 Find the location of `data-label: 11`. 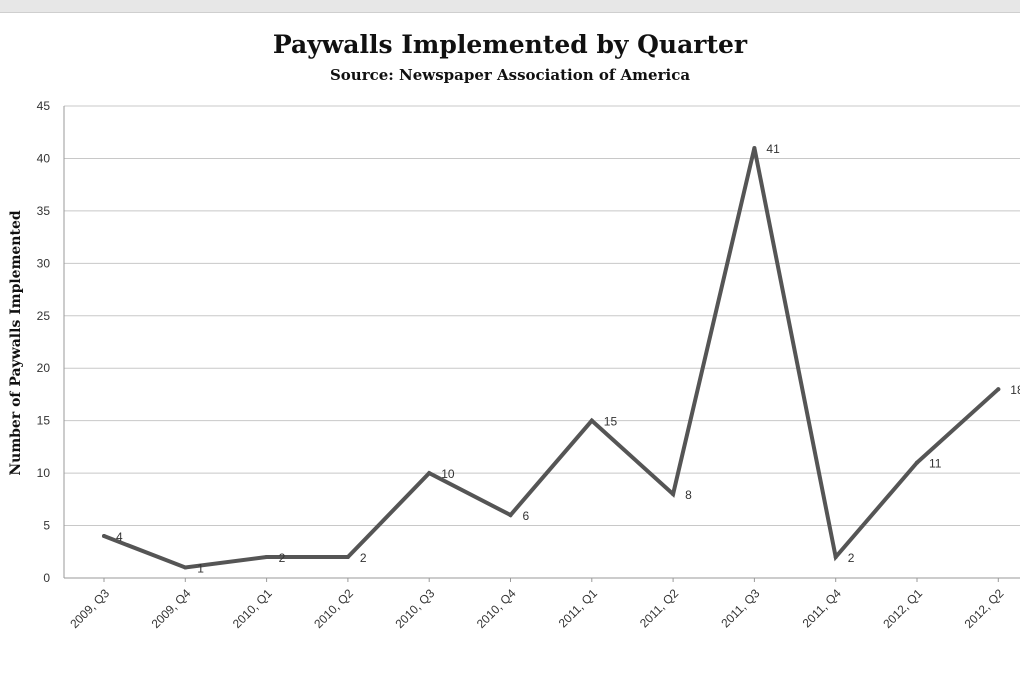

data-label: 11 is located at coordinates (935, 464).